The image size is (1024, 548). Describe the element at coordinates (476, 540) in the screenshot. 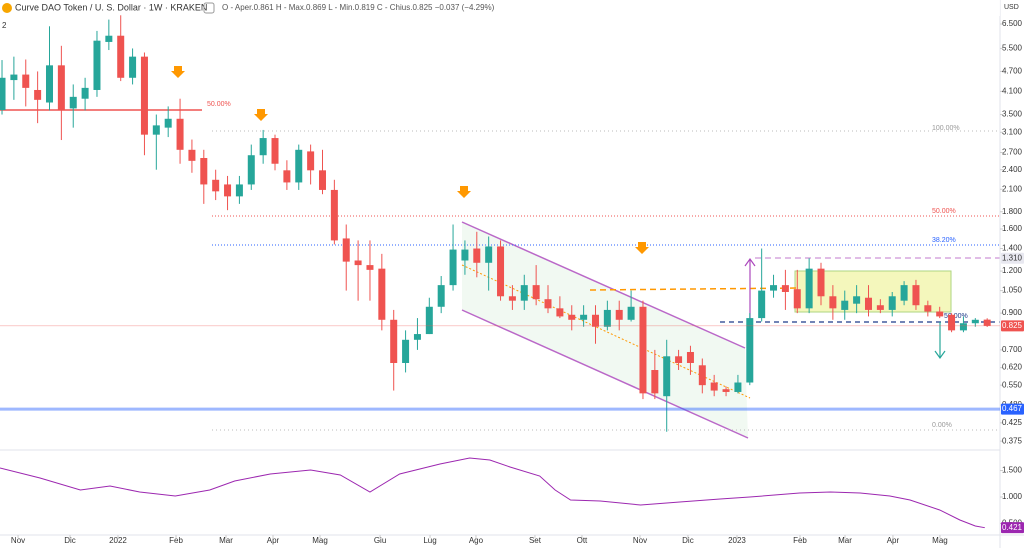

I see `x-tick-label: Ago` at that location.